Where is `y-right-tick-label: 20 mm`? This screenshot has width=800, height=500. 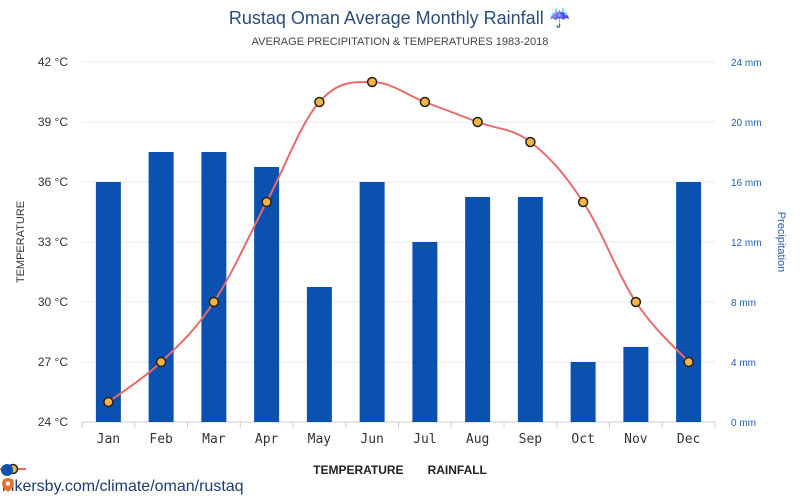 y-right-tick-label: 20 mm is located at coordinates (746, 123).